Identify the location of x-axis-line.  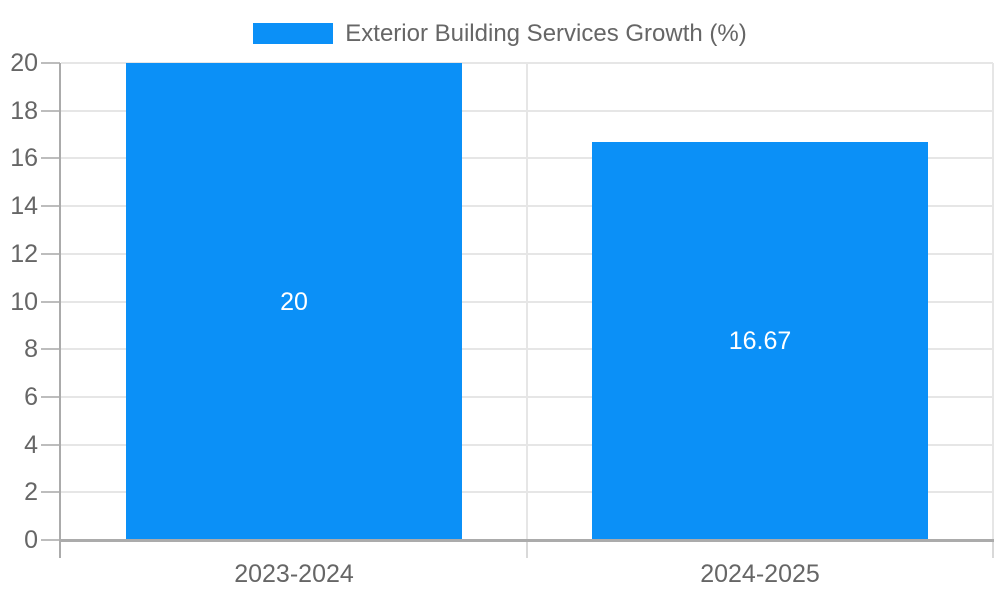
(526, 540).